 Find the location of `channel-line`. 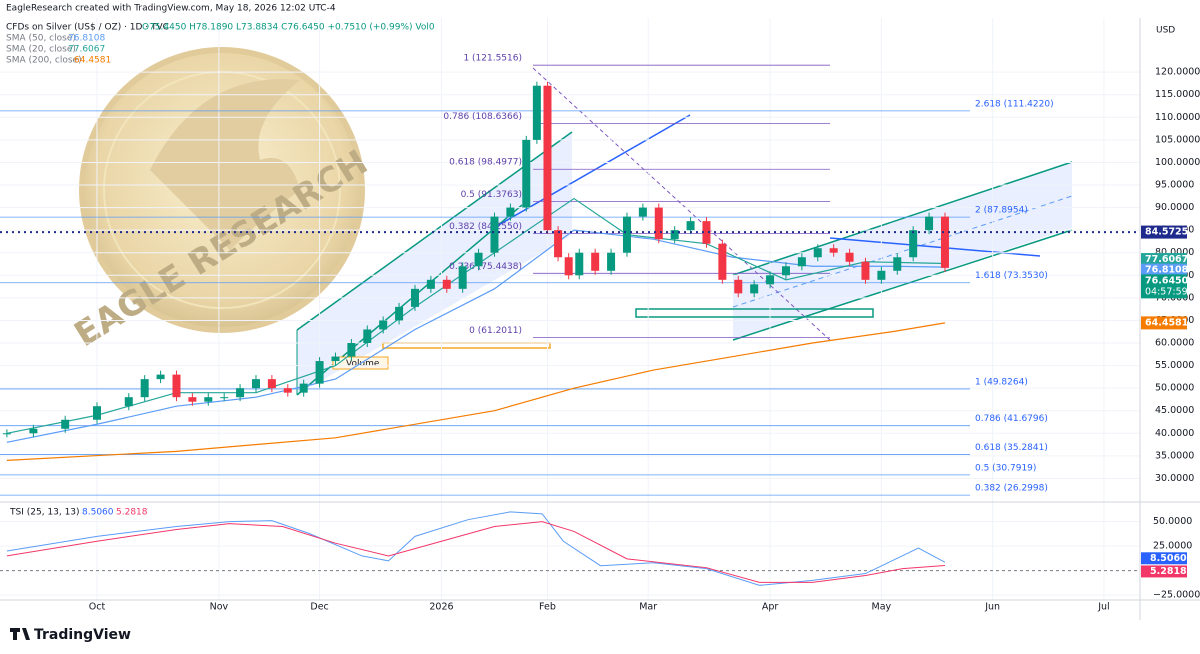

channel-line is located at coordinates (902, 285).